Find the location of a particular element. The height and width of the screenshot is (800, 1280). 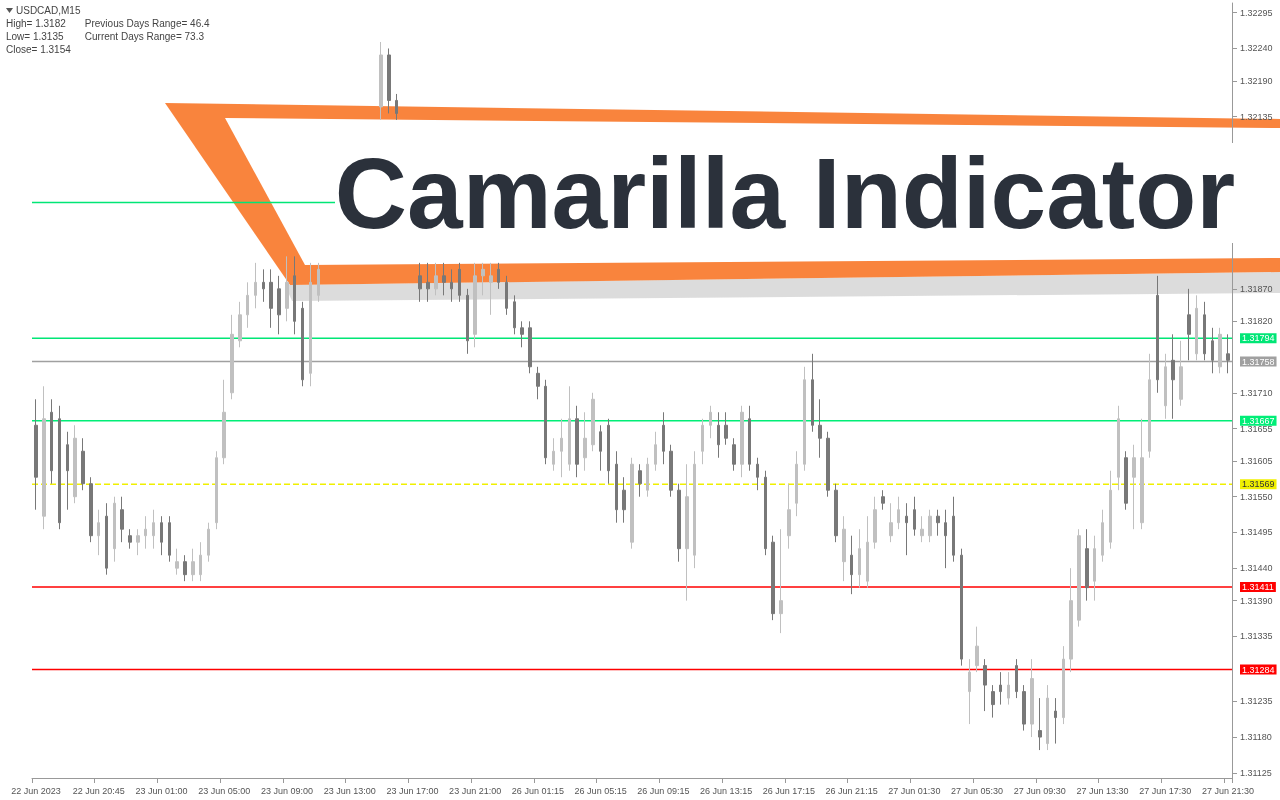

y-tick-label: 1.31710 is located at coordinates (1256, 392).